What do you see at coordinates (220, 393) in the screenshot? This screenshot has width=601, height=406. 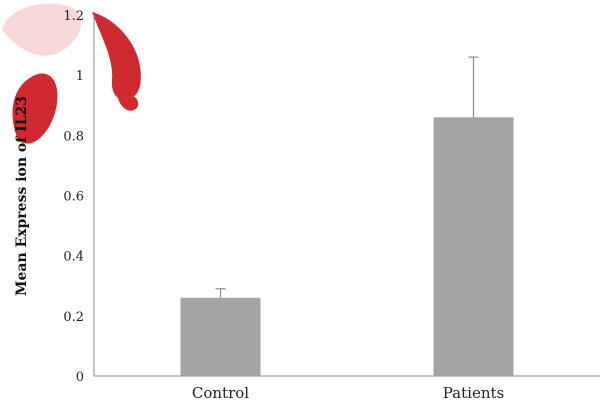 I see `x-category-label: Control` at bounding box center [220, 393].